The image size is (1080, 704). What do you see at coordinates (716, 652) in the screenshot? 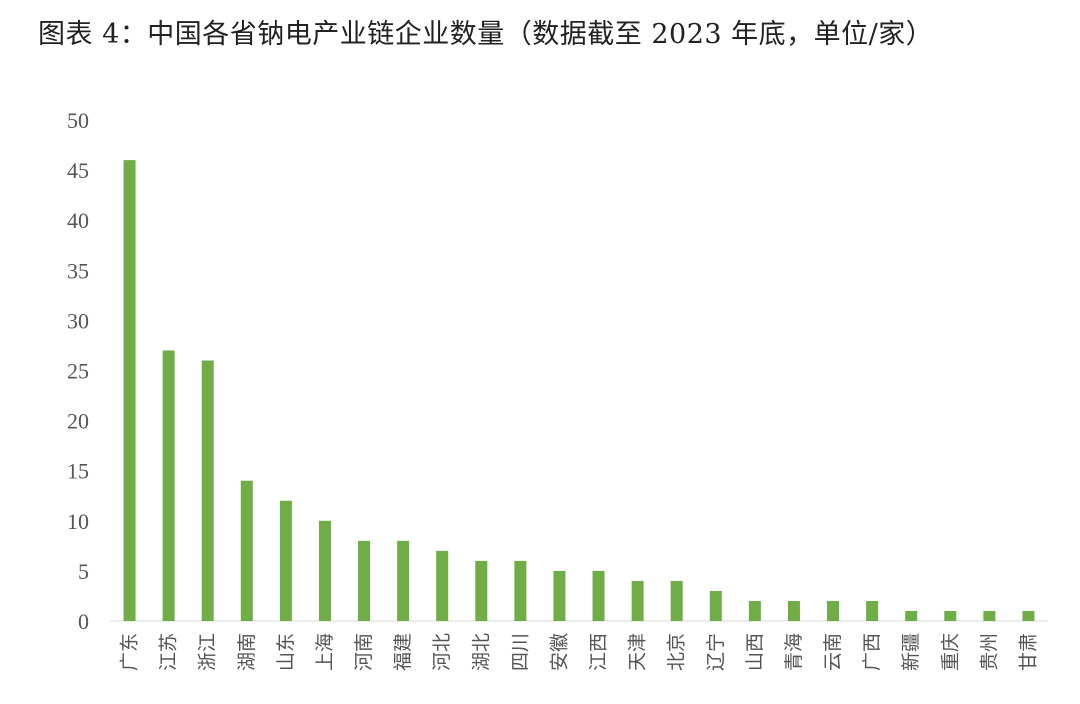
I see `x-category-label: 辽宁` at bounding box center [716, 652].